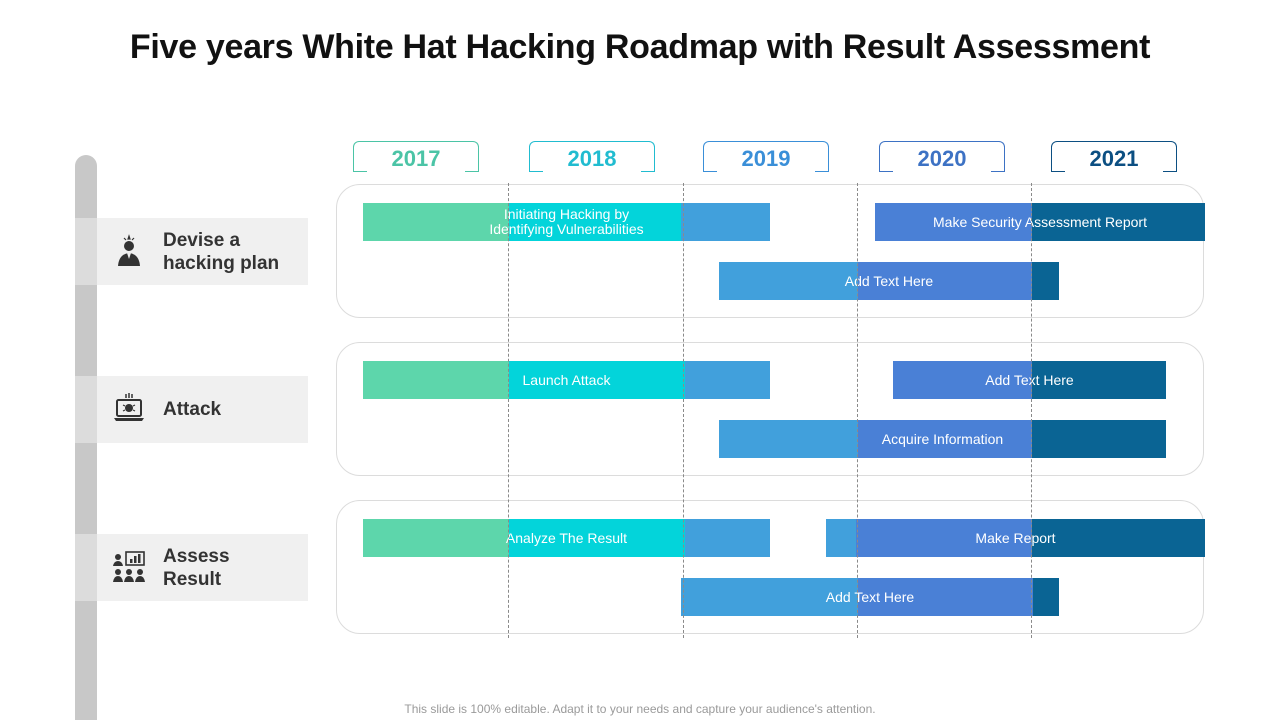  What do you see at coordinates (129, 407) in the screenshot?
I see `laptop-bug-icon` at bounding box center [129, 407].